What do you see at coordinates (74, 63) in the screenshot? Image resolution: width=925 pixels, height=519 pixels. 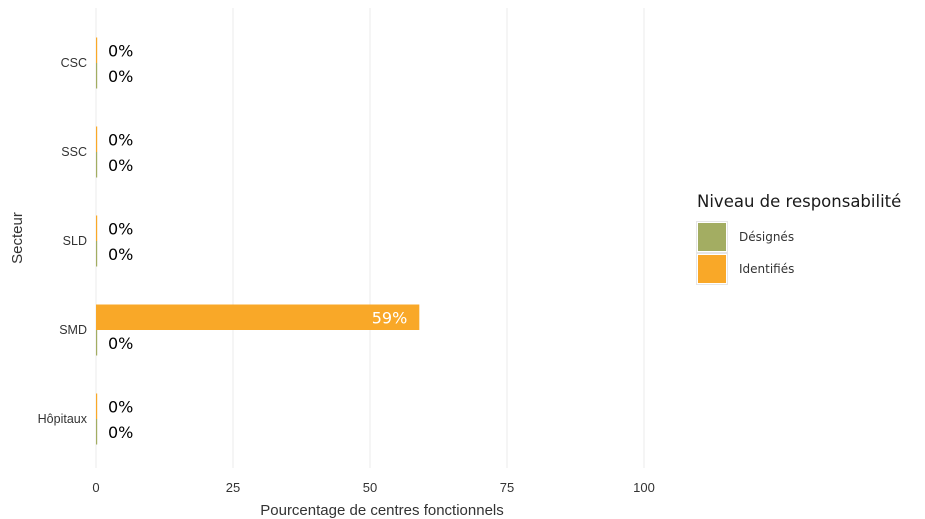 I see `y-tick-label-CSC: CSC` at bounding box center [74, 63].